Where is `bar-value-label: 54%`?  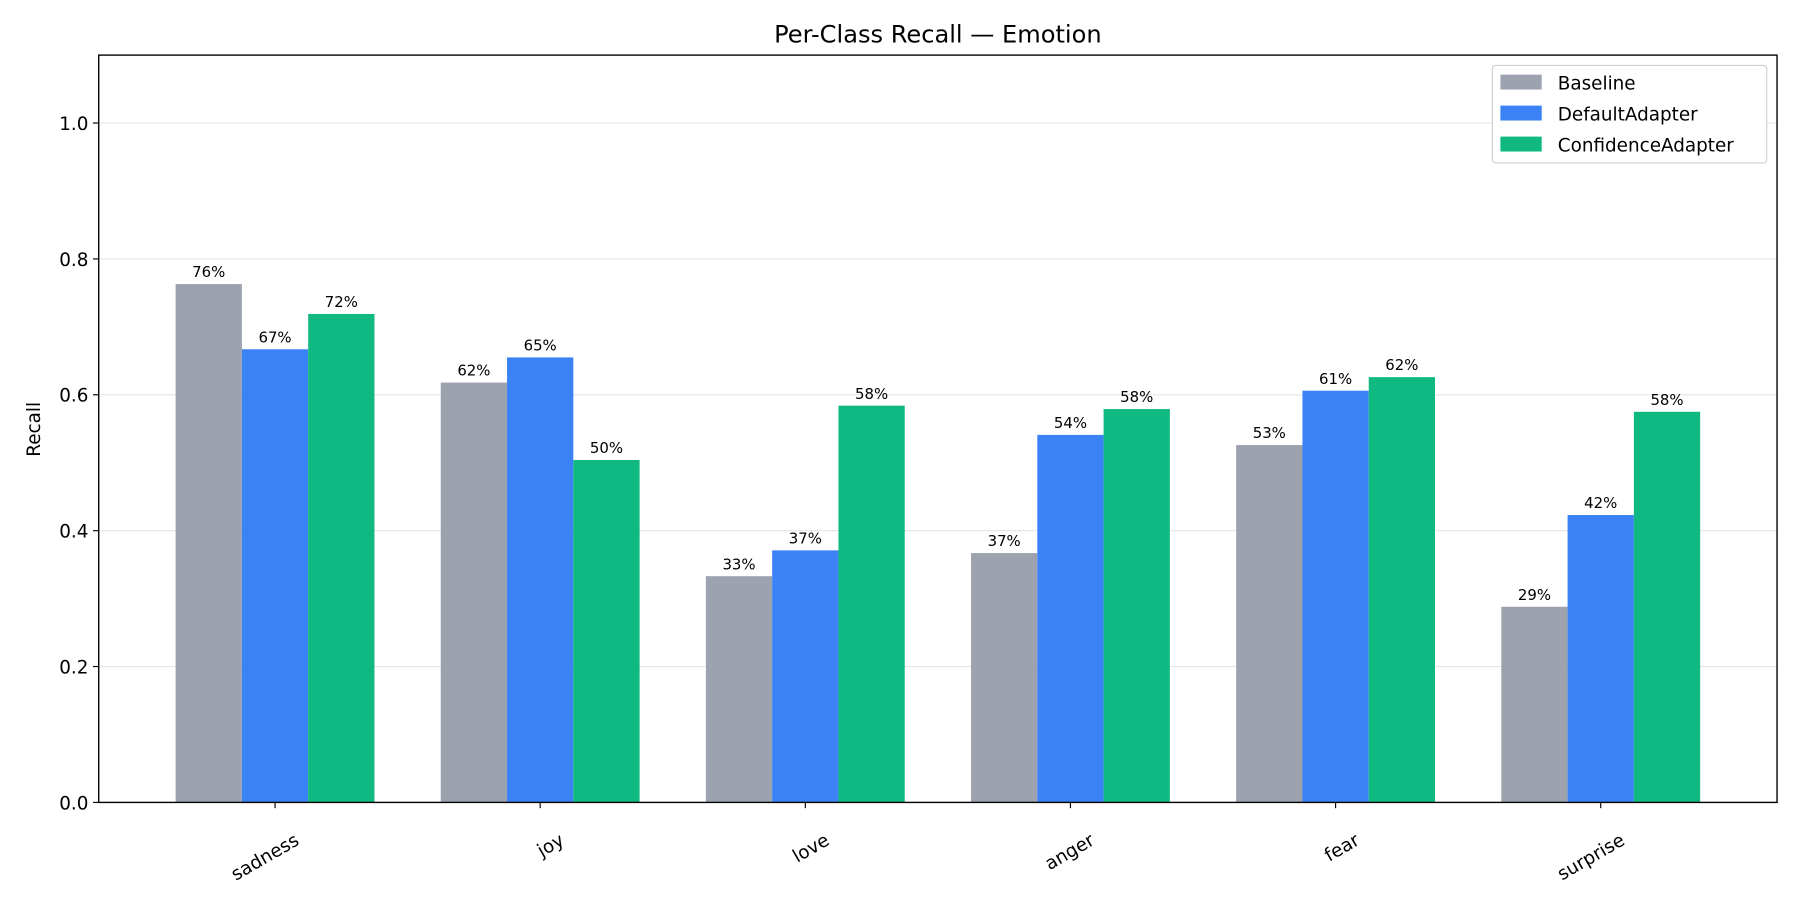 bar-value-label: 54% is located at coordinates (1070, 423).